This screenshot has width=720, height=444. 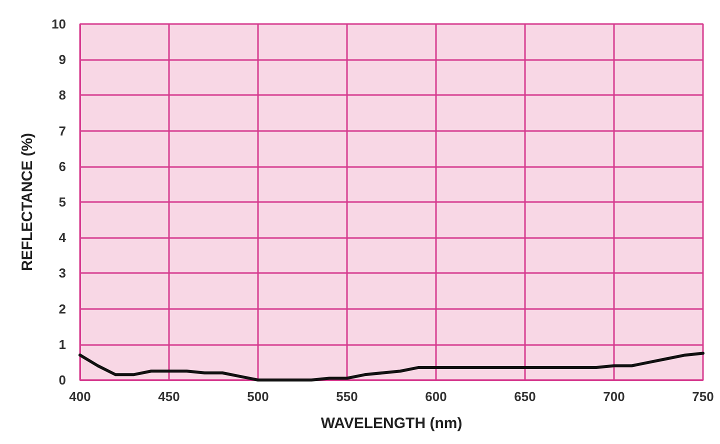 I want to click on x-tick-label: 400, so click(x=80, y=396).